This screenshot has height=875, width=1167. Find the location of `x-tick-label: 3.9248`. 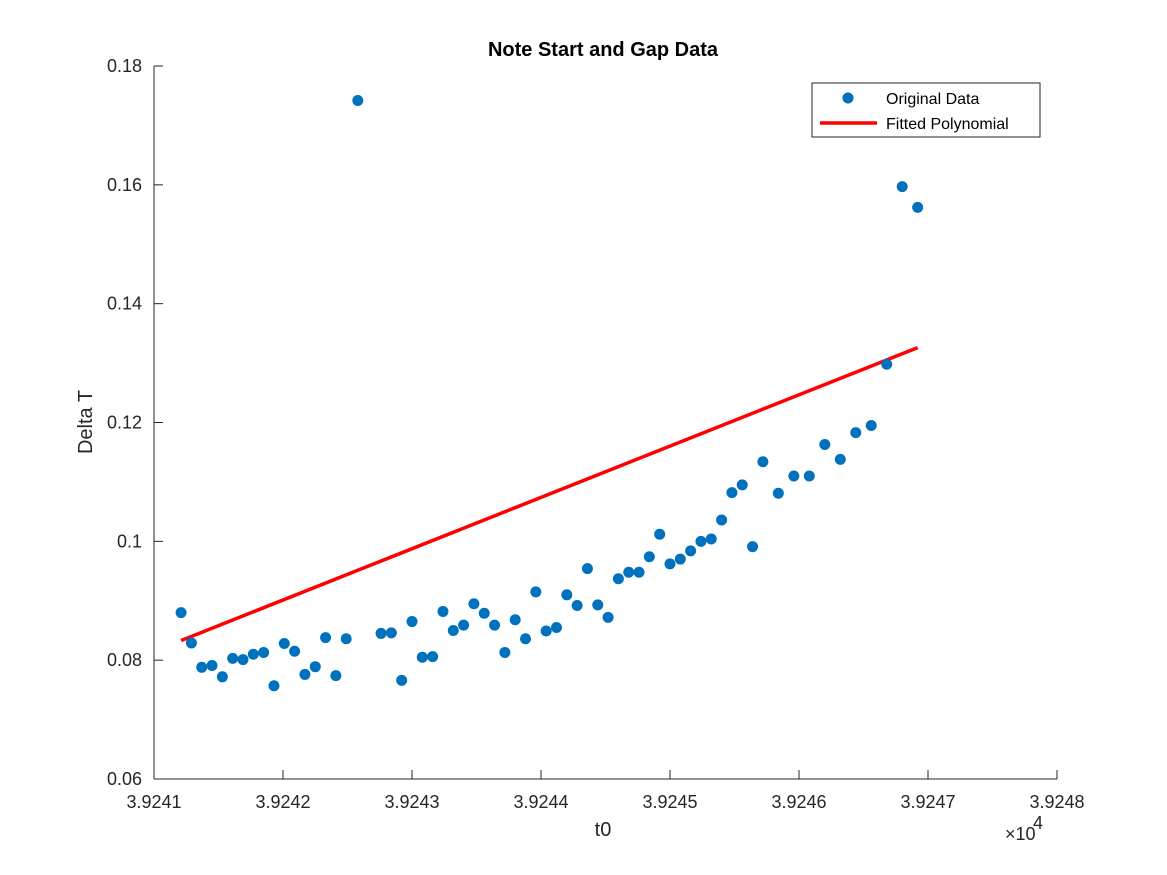

x-tick-label: 3.9248 is located at coordinates (1056, 802).